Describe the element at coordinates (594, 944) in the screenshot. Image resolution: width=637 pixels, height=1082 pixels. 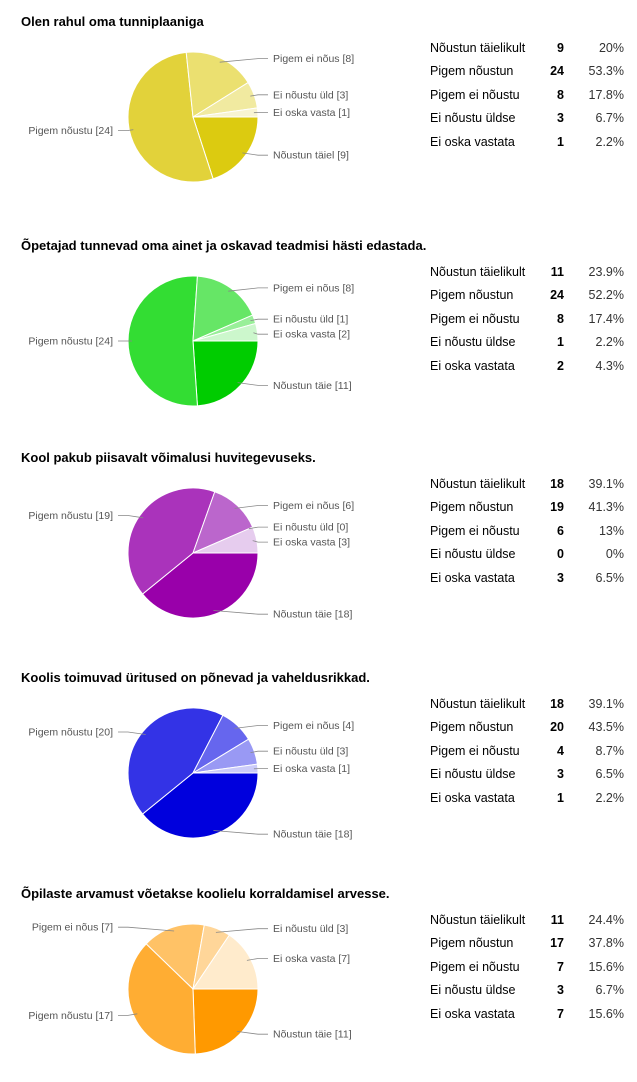
I see `answer-percent: 37.8%` at that location.